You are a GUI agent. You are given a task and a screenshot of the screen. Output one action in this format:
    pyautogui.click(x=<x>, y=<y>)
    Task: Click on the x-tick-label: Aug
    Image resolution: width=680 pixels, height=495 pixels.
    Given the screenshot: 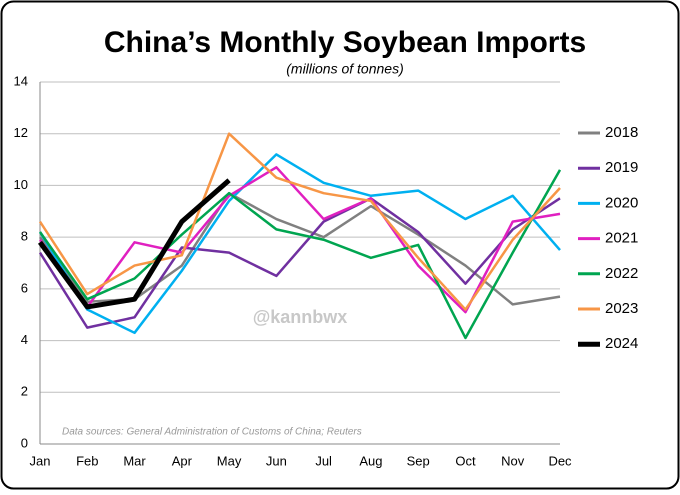 What is the action you would take?
    pyautogui.click(x=370, y=460)
    